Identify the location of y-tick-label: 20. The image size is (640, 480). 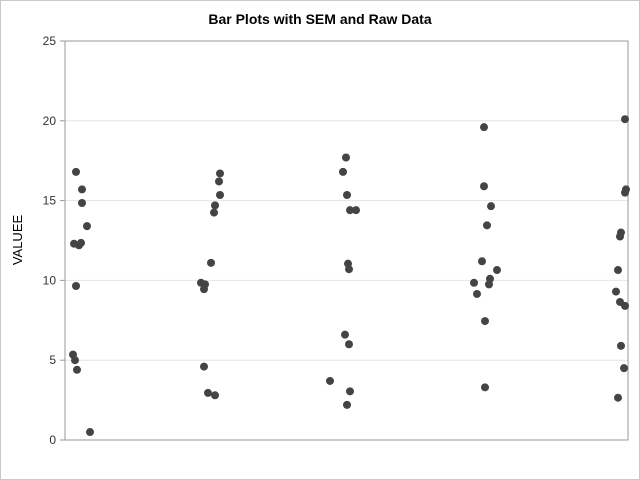
(50, 121).